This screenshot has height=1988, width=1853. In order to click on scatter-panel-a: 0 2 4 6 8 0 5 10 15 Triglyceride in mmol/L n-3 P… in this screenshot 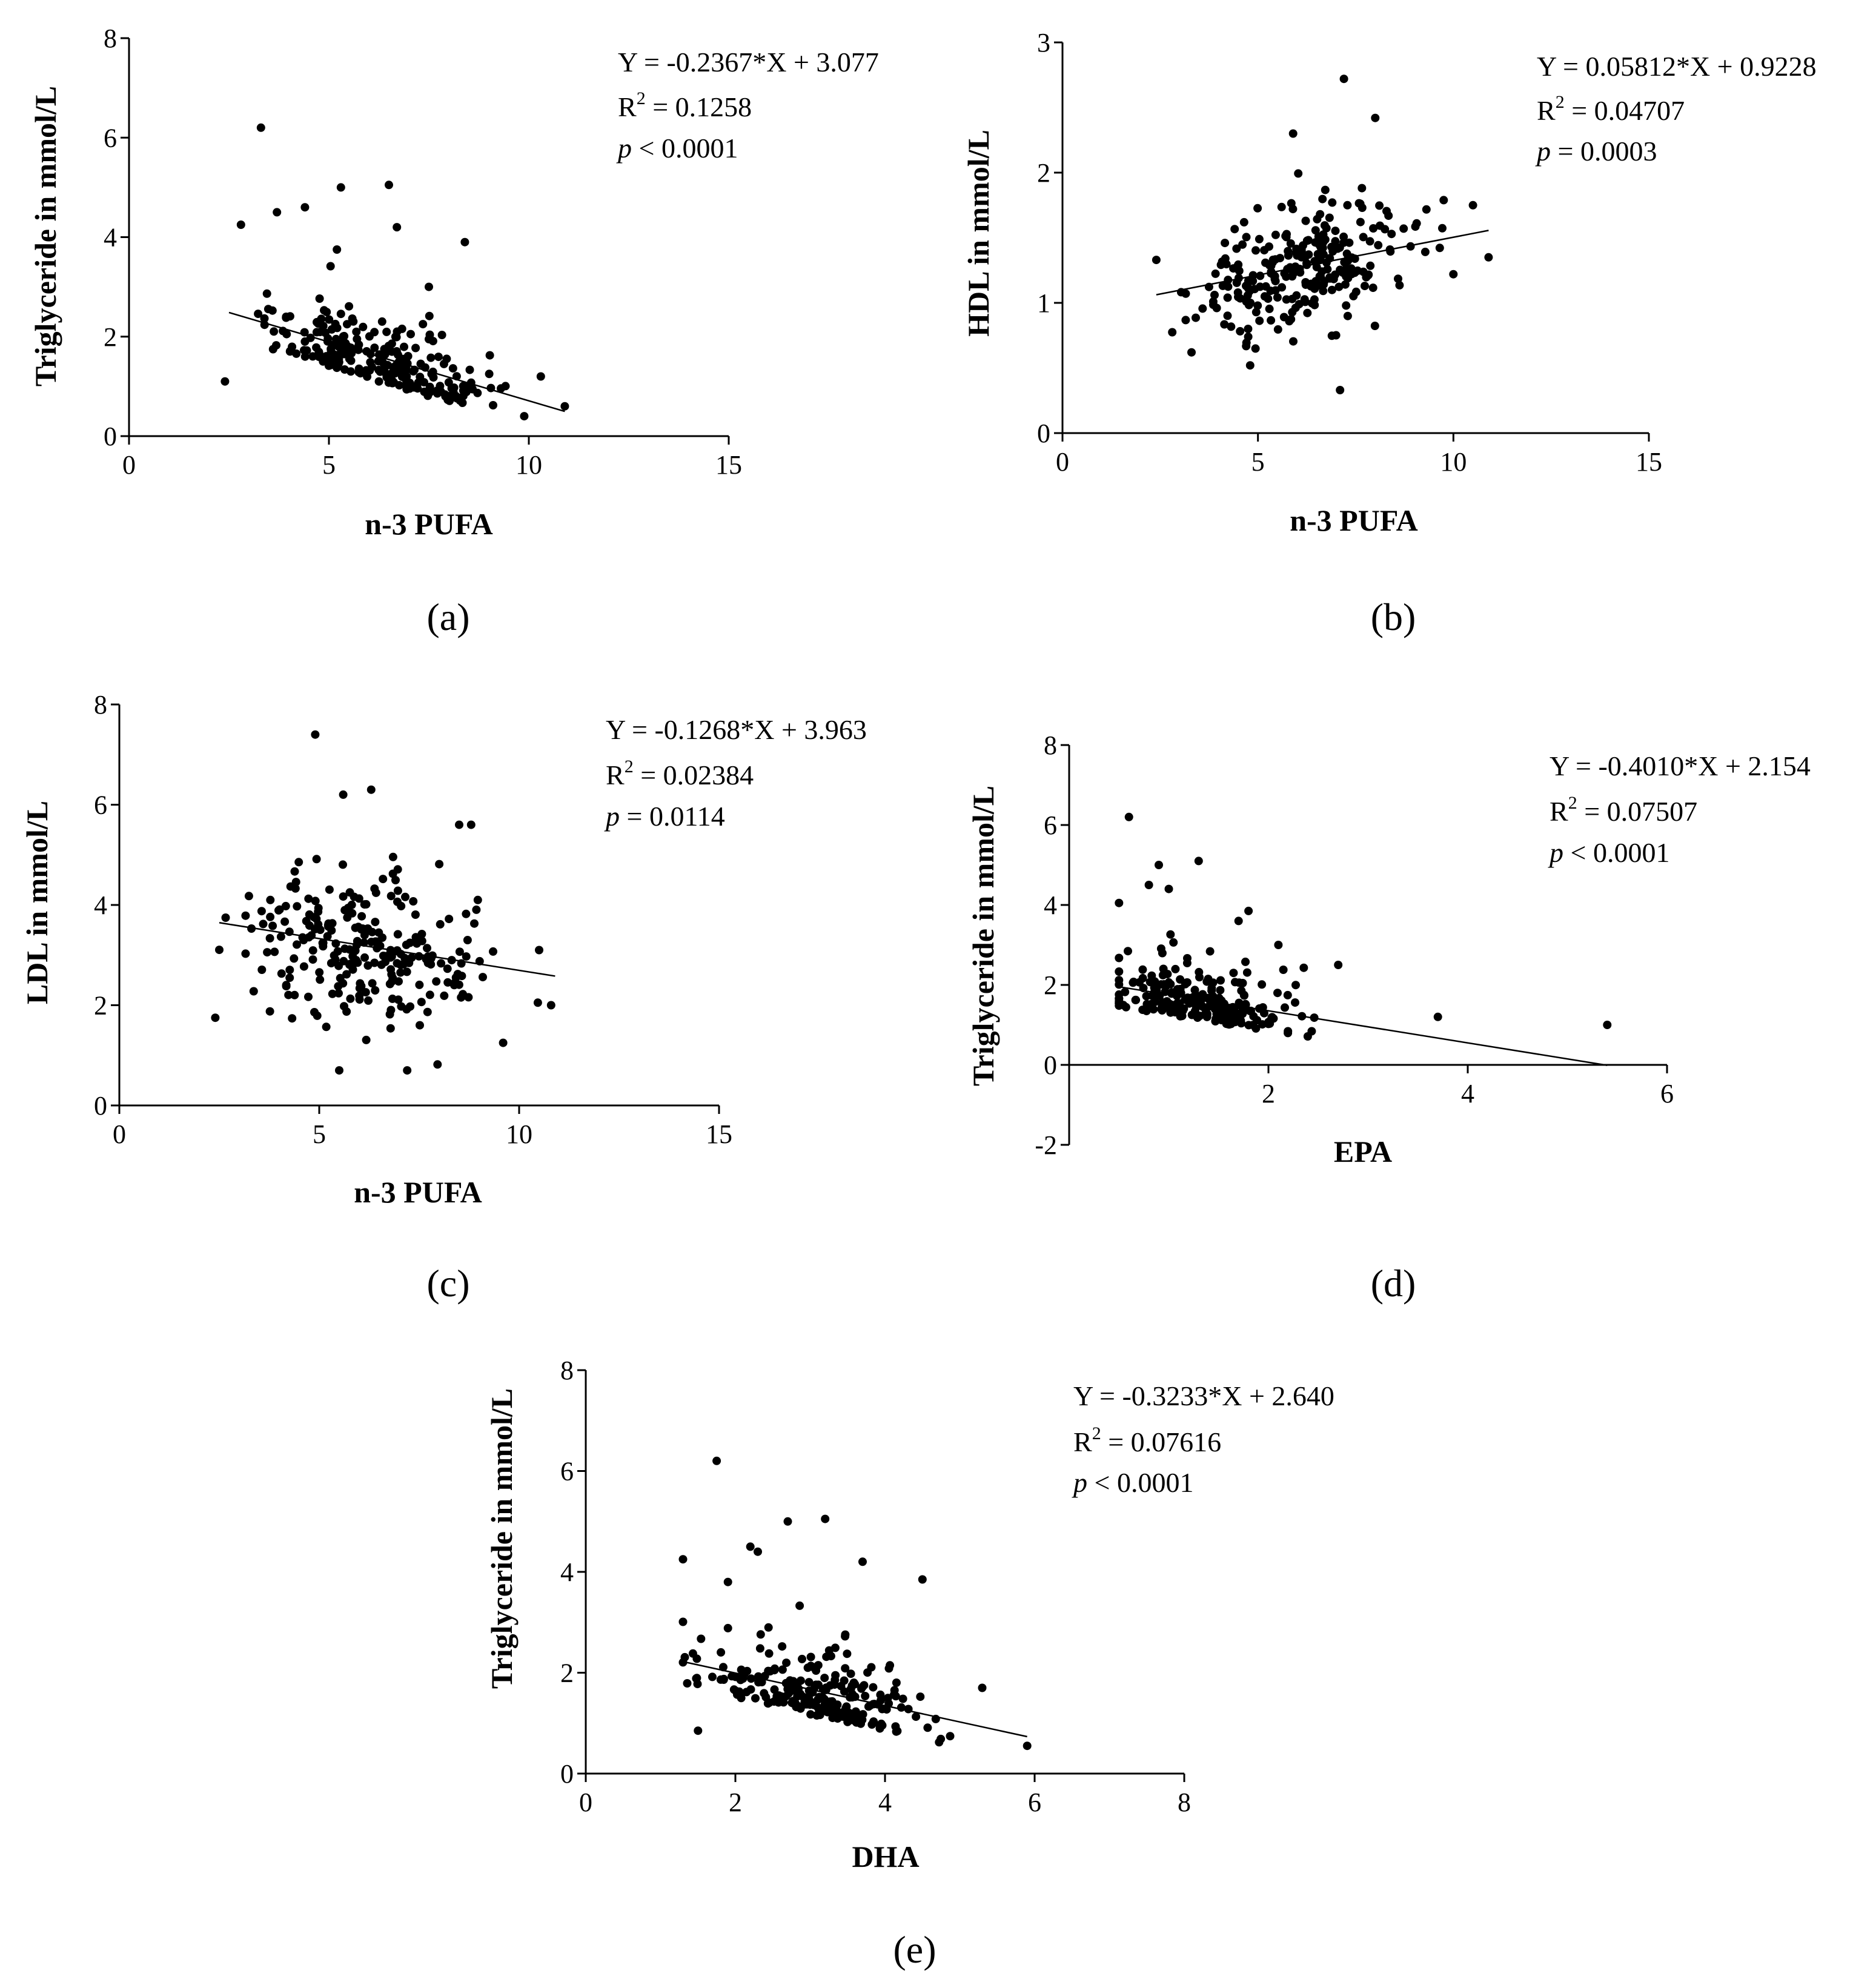, I will do `click(453, 331)`.